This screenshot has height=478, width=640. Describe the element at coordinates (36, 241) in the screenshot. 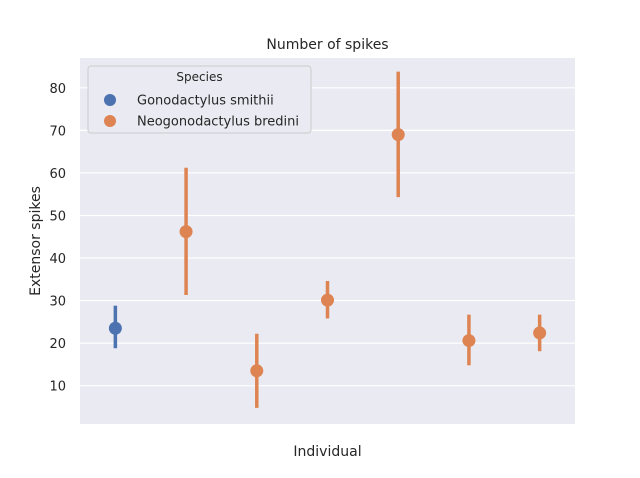

I see `y-axis-label: Extensor spikes` at that location.